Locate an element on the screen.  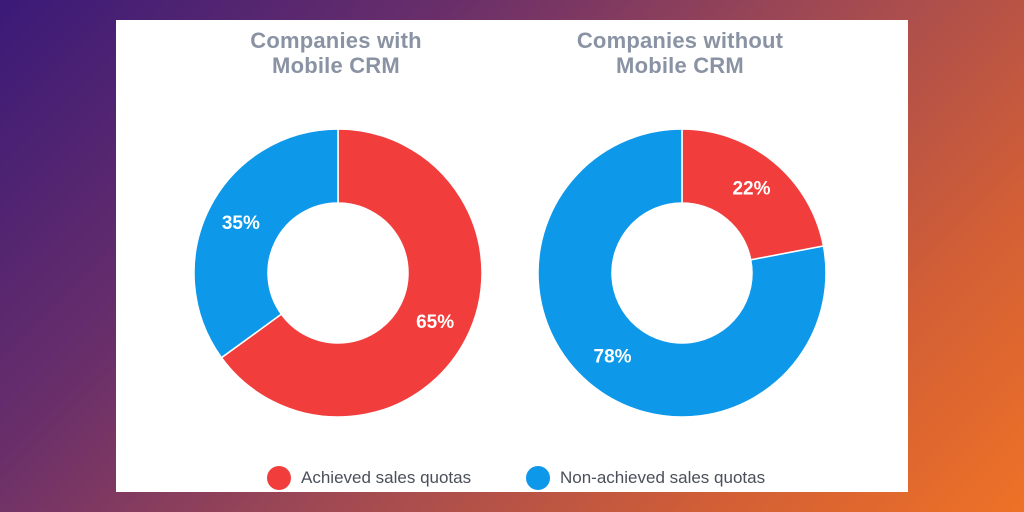
legend-label: Achieved sales quotas is located at coordinates (386, 477).